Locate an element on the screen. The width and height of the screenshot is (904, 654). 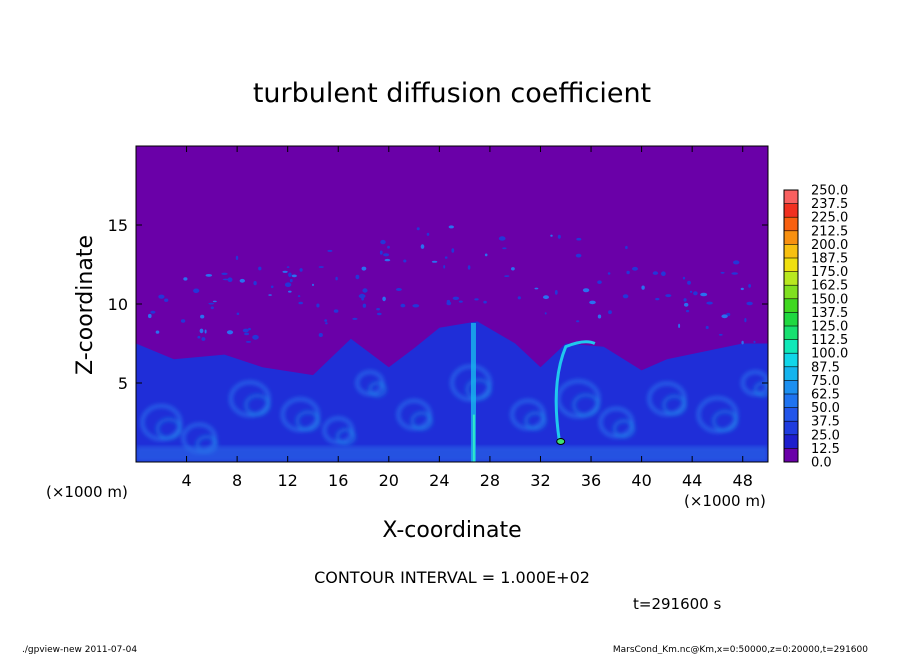
x-tick-label: 32 is located at coordinates (540, 480).